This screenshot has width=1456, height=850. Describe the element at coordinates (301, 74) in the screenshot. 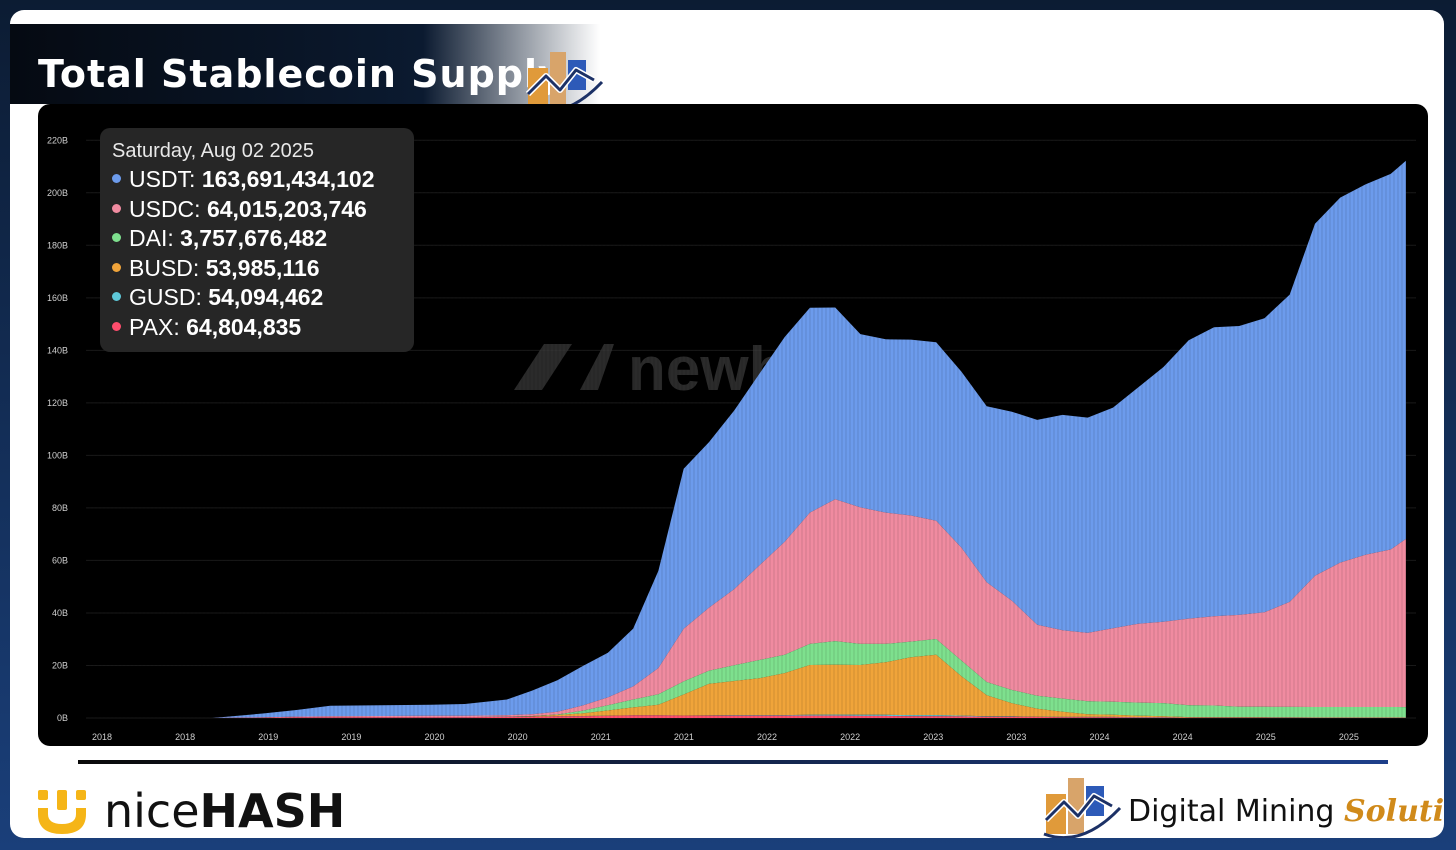

I see `page-title: Total Stablecoin Supply` at that location.